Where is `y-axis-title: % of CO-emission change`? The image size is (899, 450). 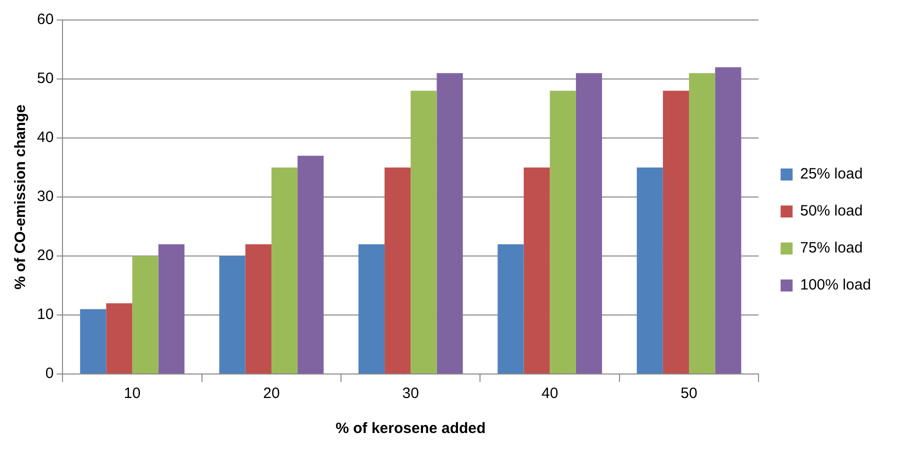 y-axis-title: % of CO-emission change is located at coordinates (21, 197).